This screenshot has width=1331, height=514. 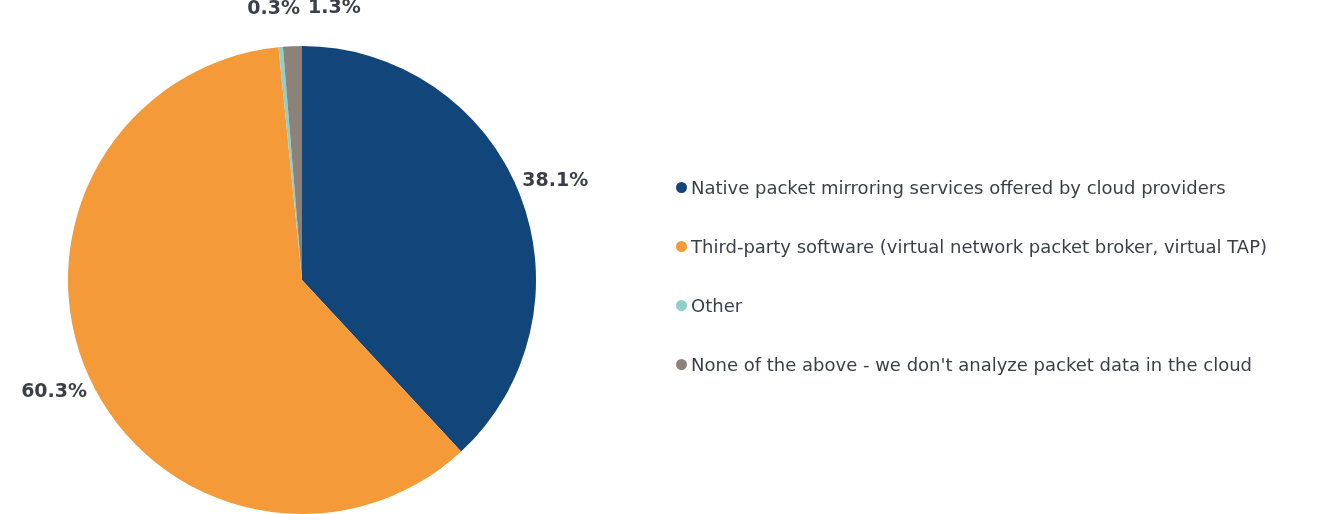 I want to click on legend-label: Third-party software (virtual network packet broker, virtual TAP), so click(x=979, y=246).